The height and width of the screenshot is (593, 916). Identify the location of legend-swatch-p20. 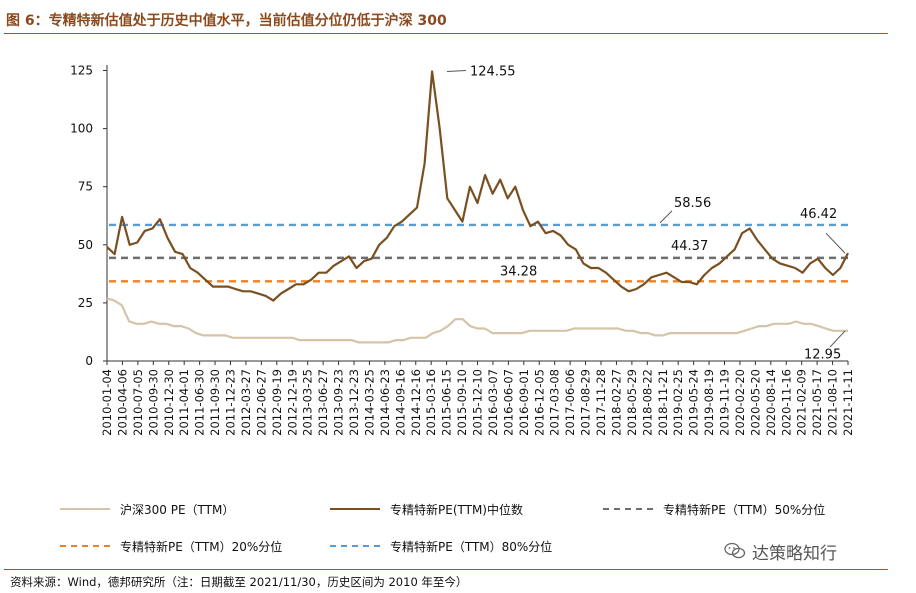
(85, 546).